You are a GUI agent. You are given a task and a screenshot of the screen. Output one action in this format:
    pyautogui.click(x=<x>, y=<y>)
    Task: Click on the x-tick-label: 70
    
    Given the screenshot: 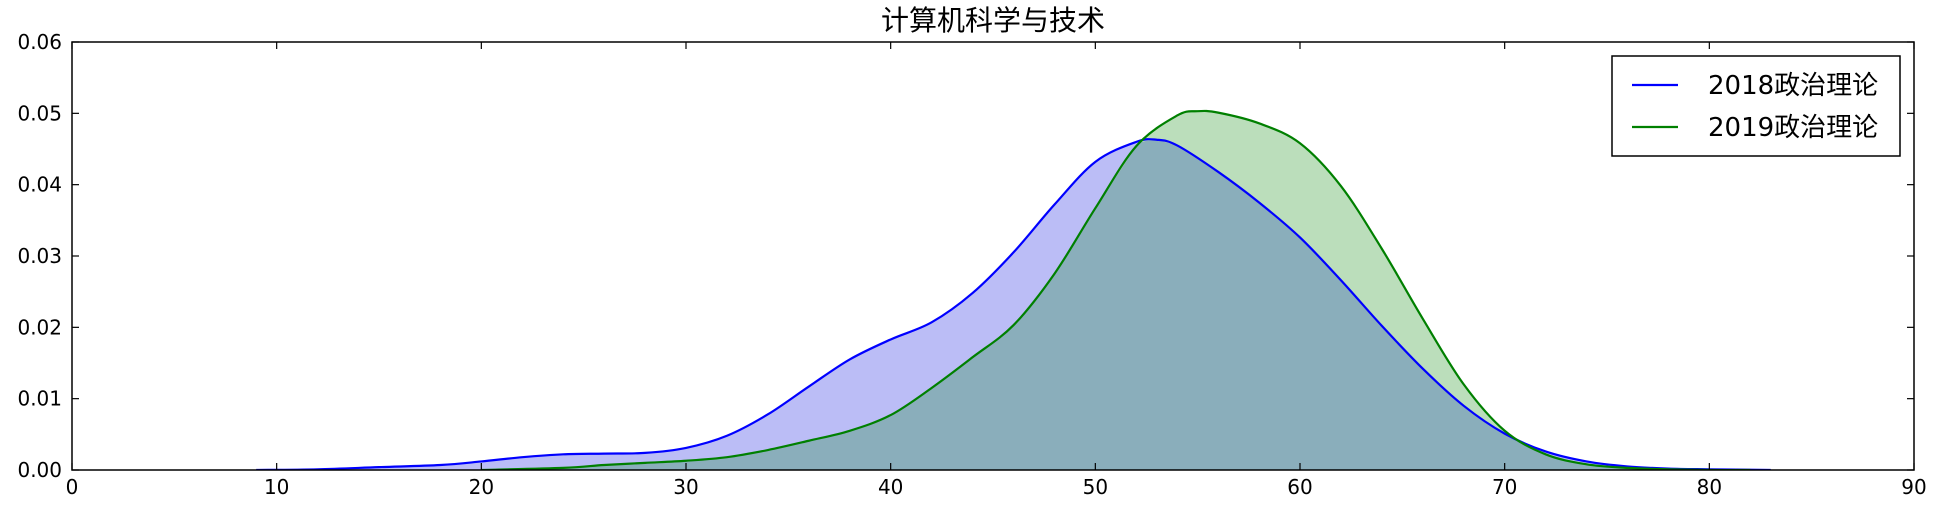 What is the action you would take?
    pyautogui.click(x=1504, y=487)
    